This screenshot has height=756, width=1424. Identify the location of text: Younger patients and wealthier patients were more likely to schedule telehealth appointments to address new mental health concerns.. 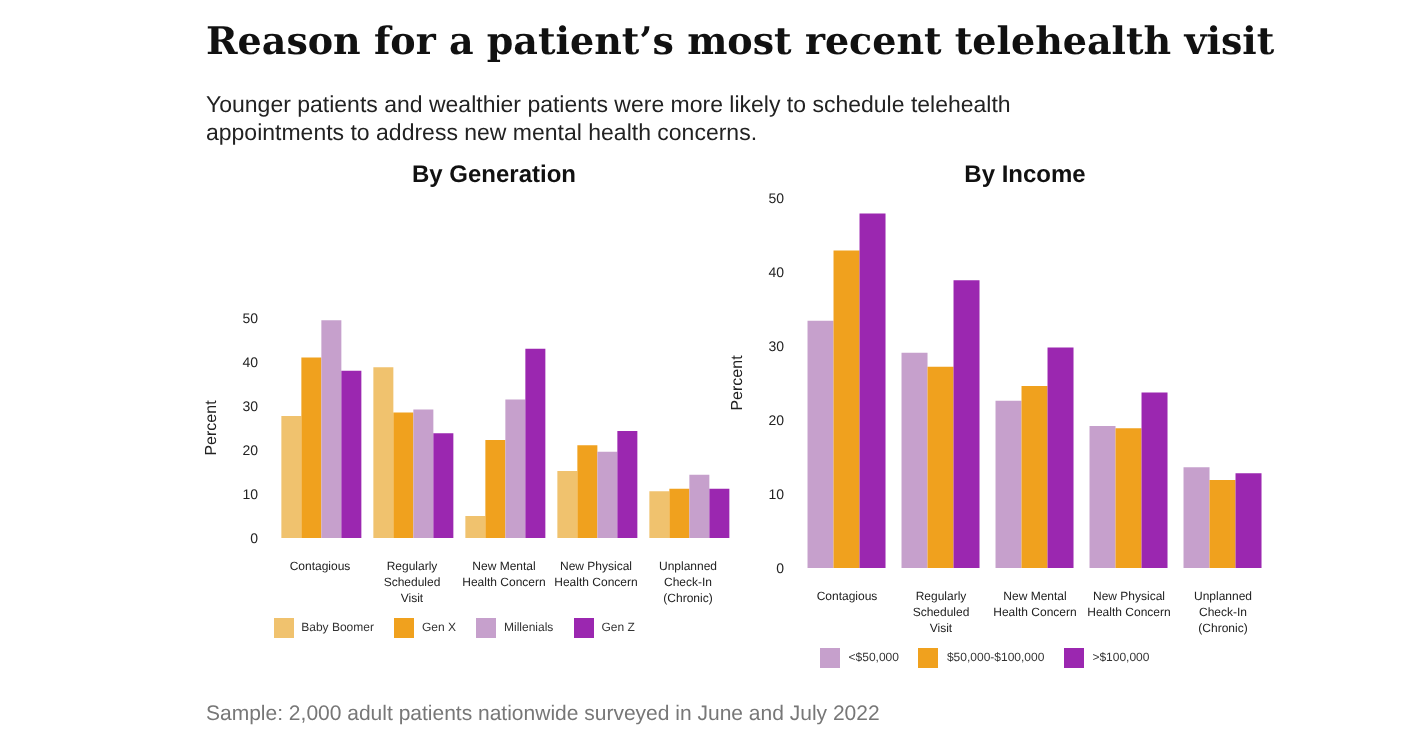
(609, 120).